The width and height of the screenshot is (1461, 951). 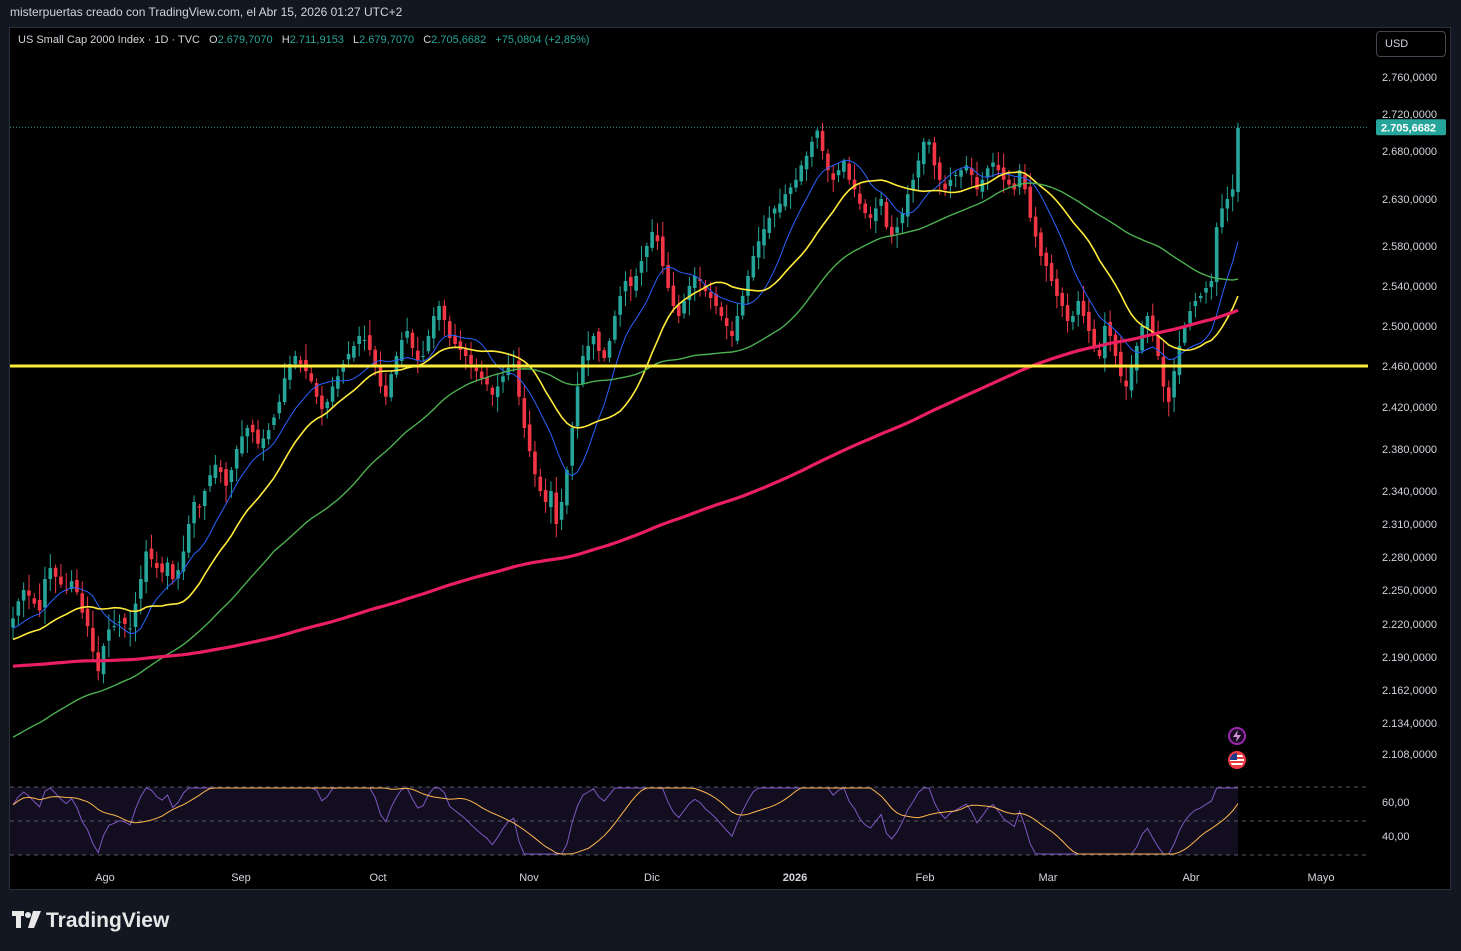 What do you see at coordinates (1048, 878) in the screenshot?
I see `time-tick-label: Mar` at bounding box center [1048, 878].